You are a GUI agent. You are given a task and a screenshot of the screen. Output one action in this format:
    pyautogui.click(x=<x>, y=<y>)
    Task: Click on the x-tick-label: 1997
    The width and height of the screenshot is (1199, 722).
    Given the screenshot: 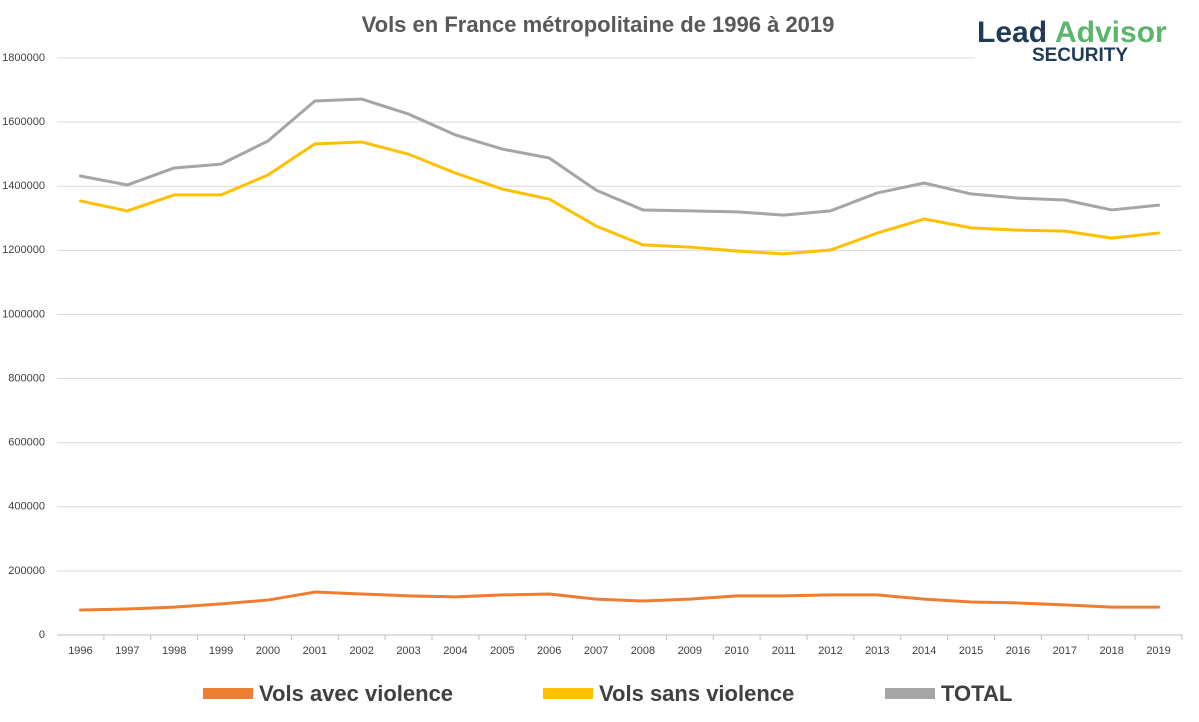 What is the action you would take?
    pyautogui.click(x=127, y=651)
    